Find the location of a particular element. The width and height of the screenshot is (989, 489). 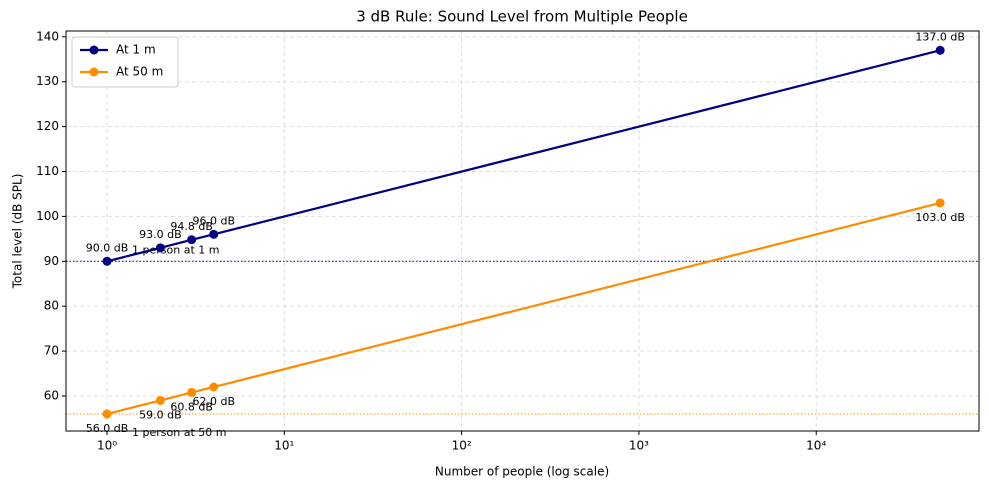

data-label: 103.0 dB is located at coordinates (940, 217).